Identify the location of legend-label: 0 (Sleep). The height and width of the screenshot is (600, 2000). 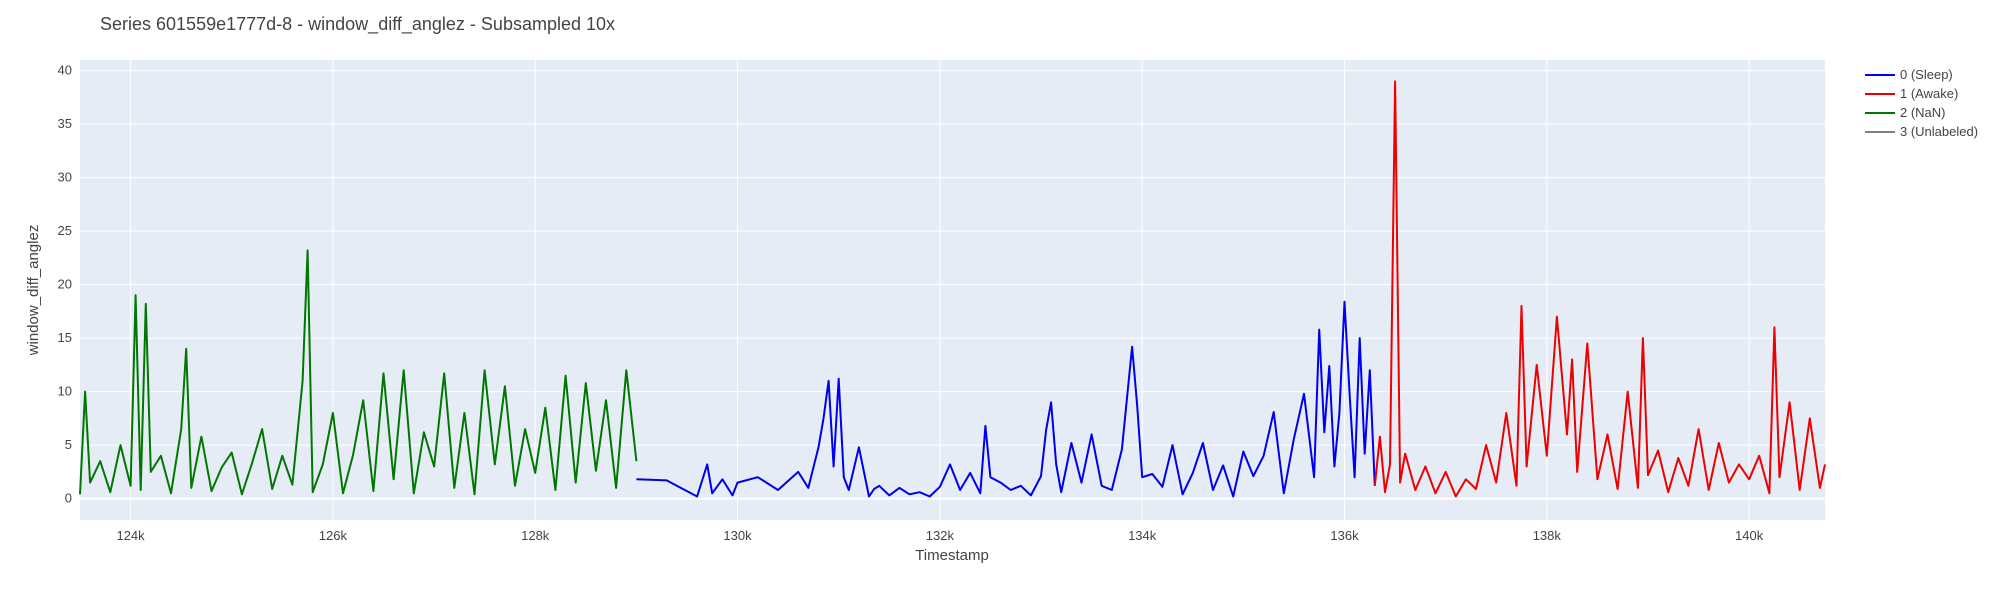
(1926, 74).